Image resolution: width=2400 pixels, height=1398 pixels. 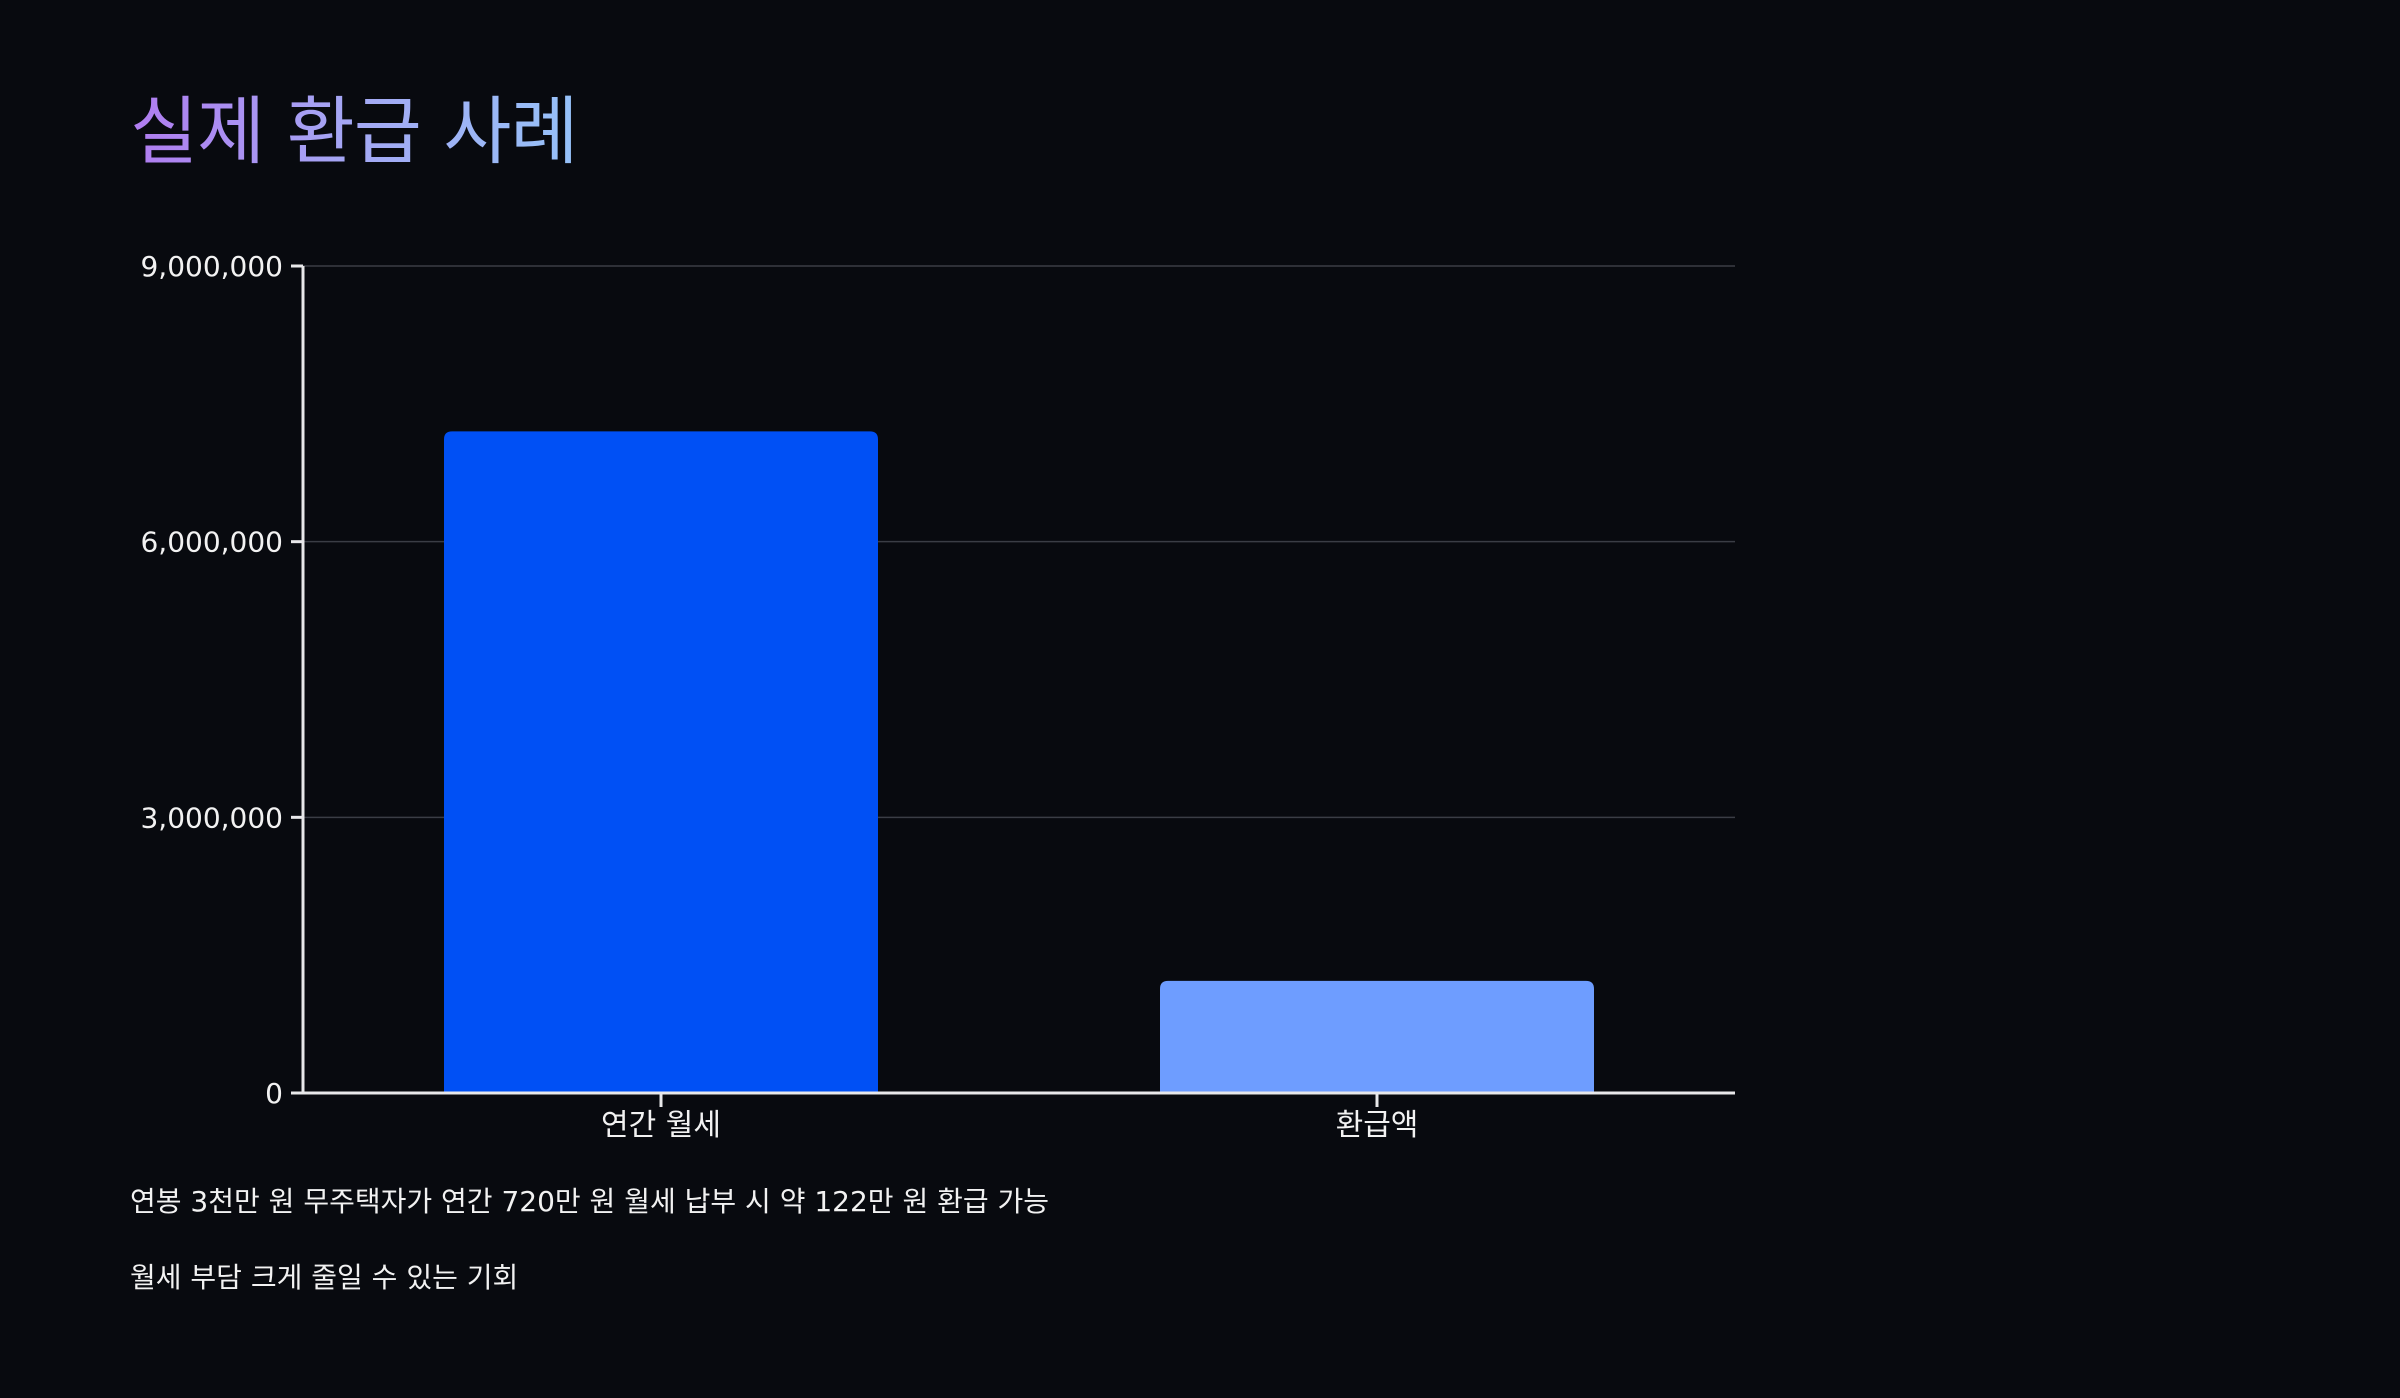 What do you see at coordinates (274, 1093) in the screenshot?
I see `y-tick-label: 0` at bounding box center [274, 1093].